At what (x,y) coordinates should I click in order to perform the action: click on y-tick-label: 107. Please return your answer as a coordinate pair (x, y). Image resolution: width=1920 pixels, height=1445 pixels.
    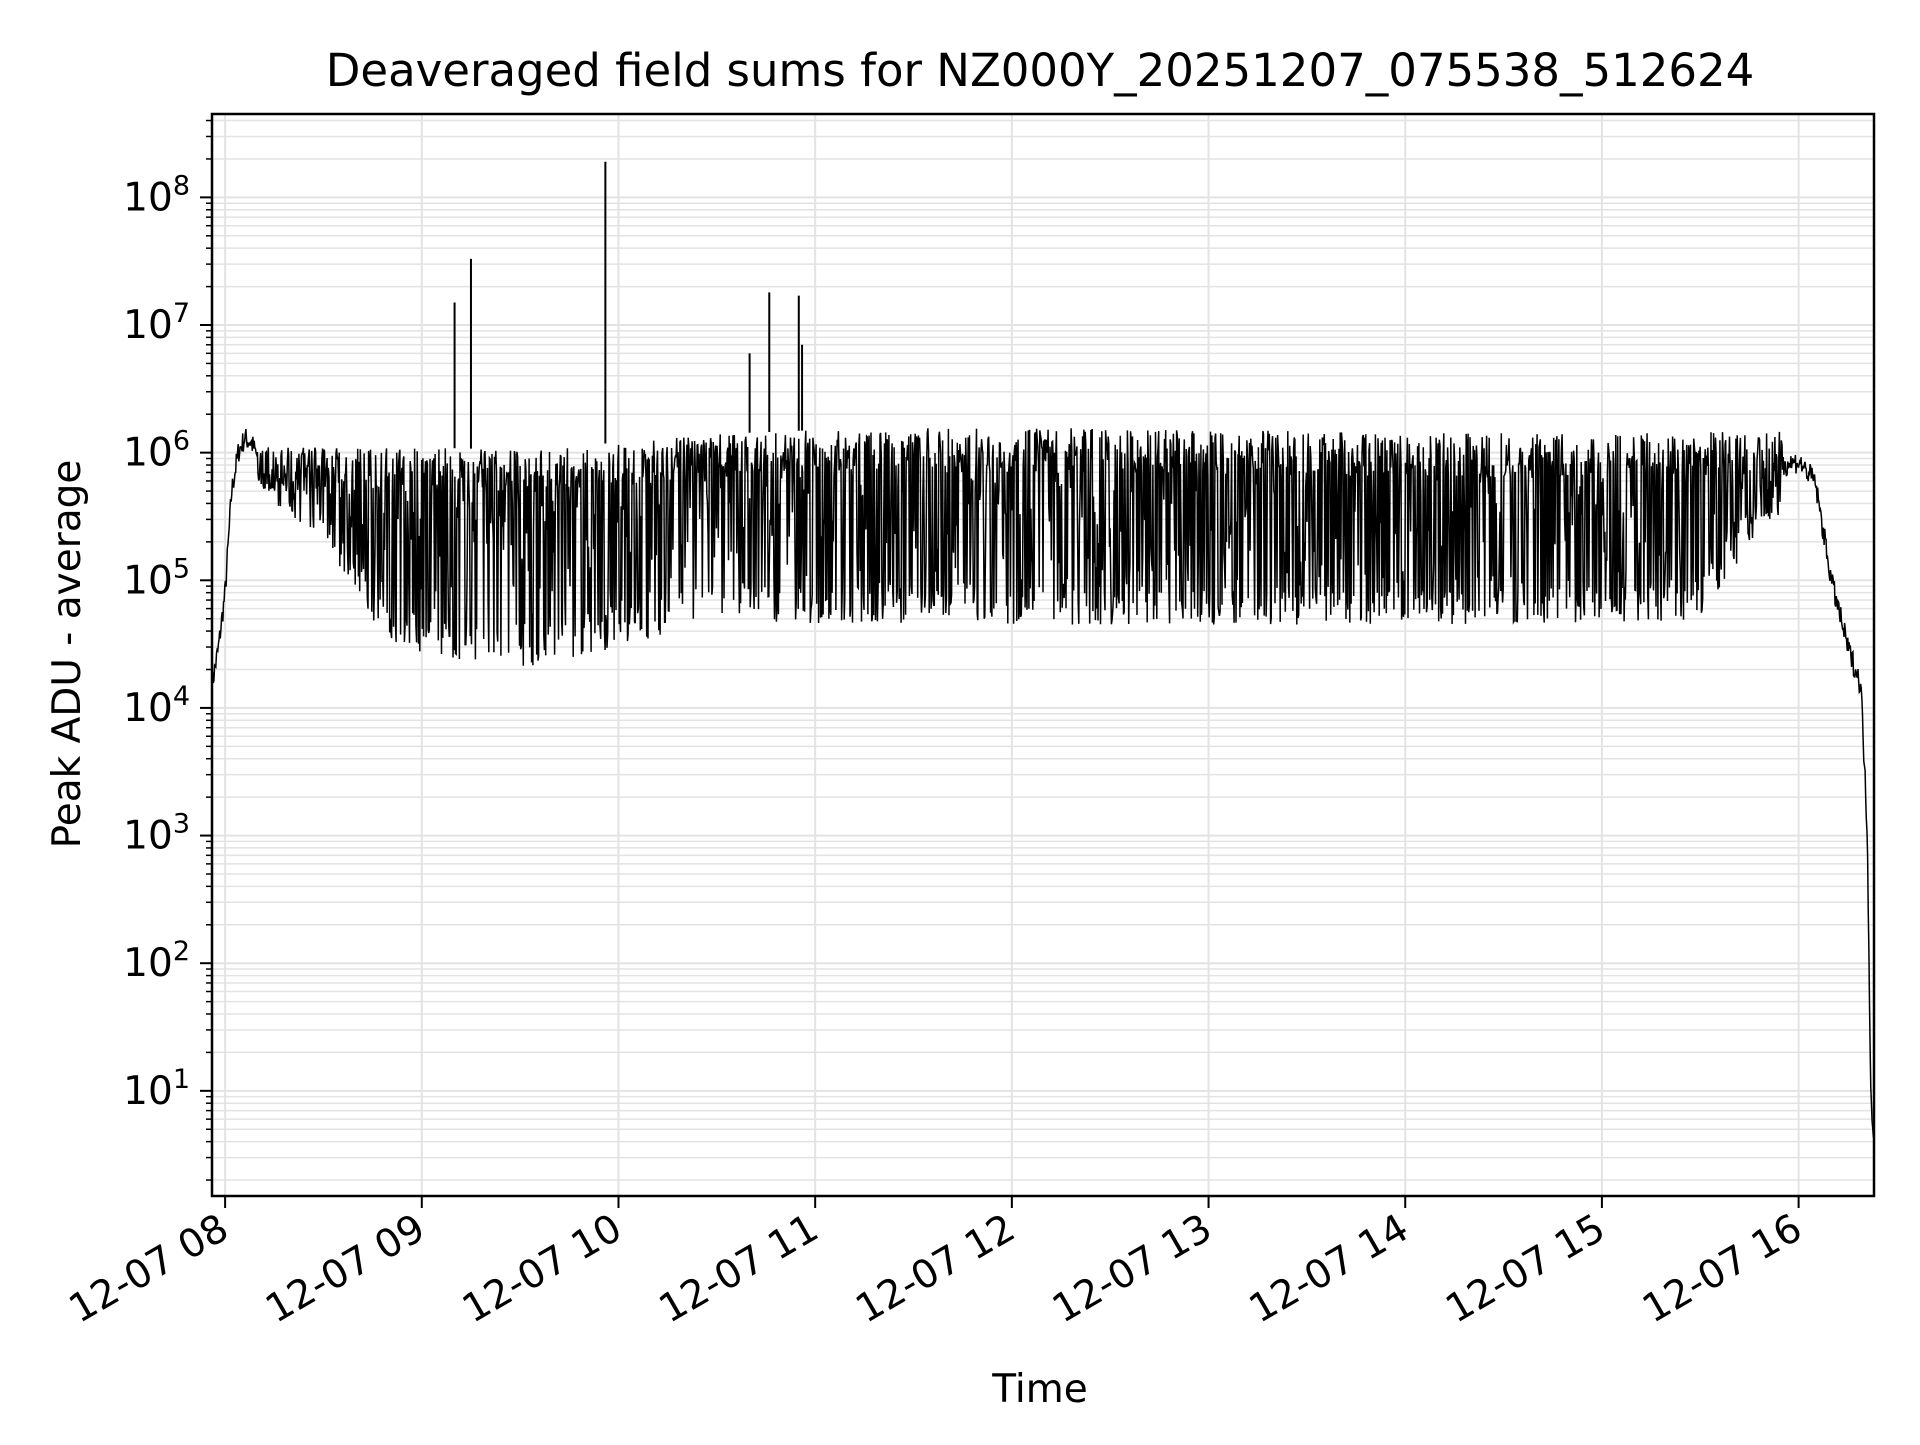
    Looking at the image, I should click on (156, 323).